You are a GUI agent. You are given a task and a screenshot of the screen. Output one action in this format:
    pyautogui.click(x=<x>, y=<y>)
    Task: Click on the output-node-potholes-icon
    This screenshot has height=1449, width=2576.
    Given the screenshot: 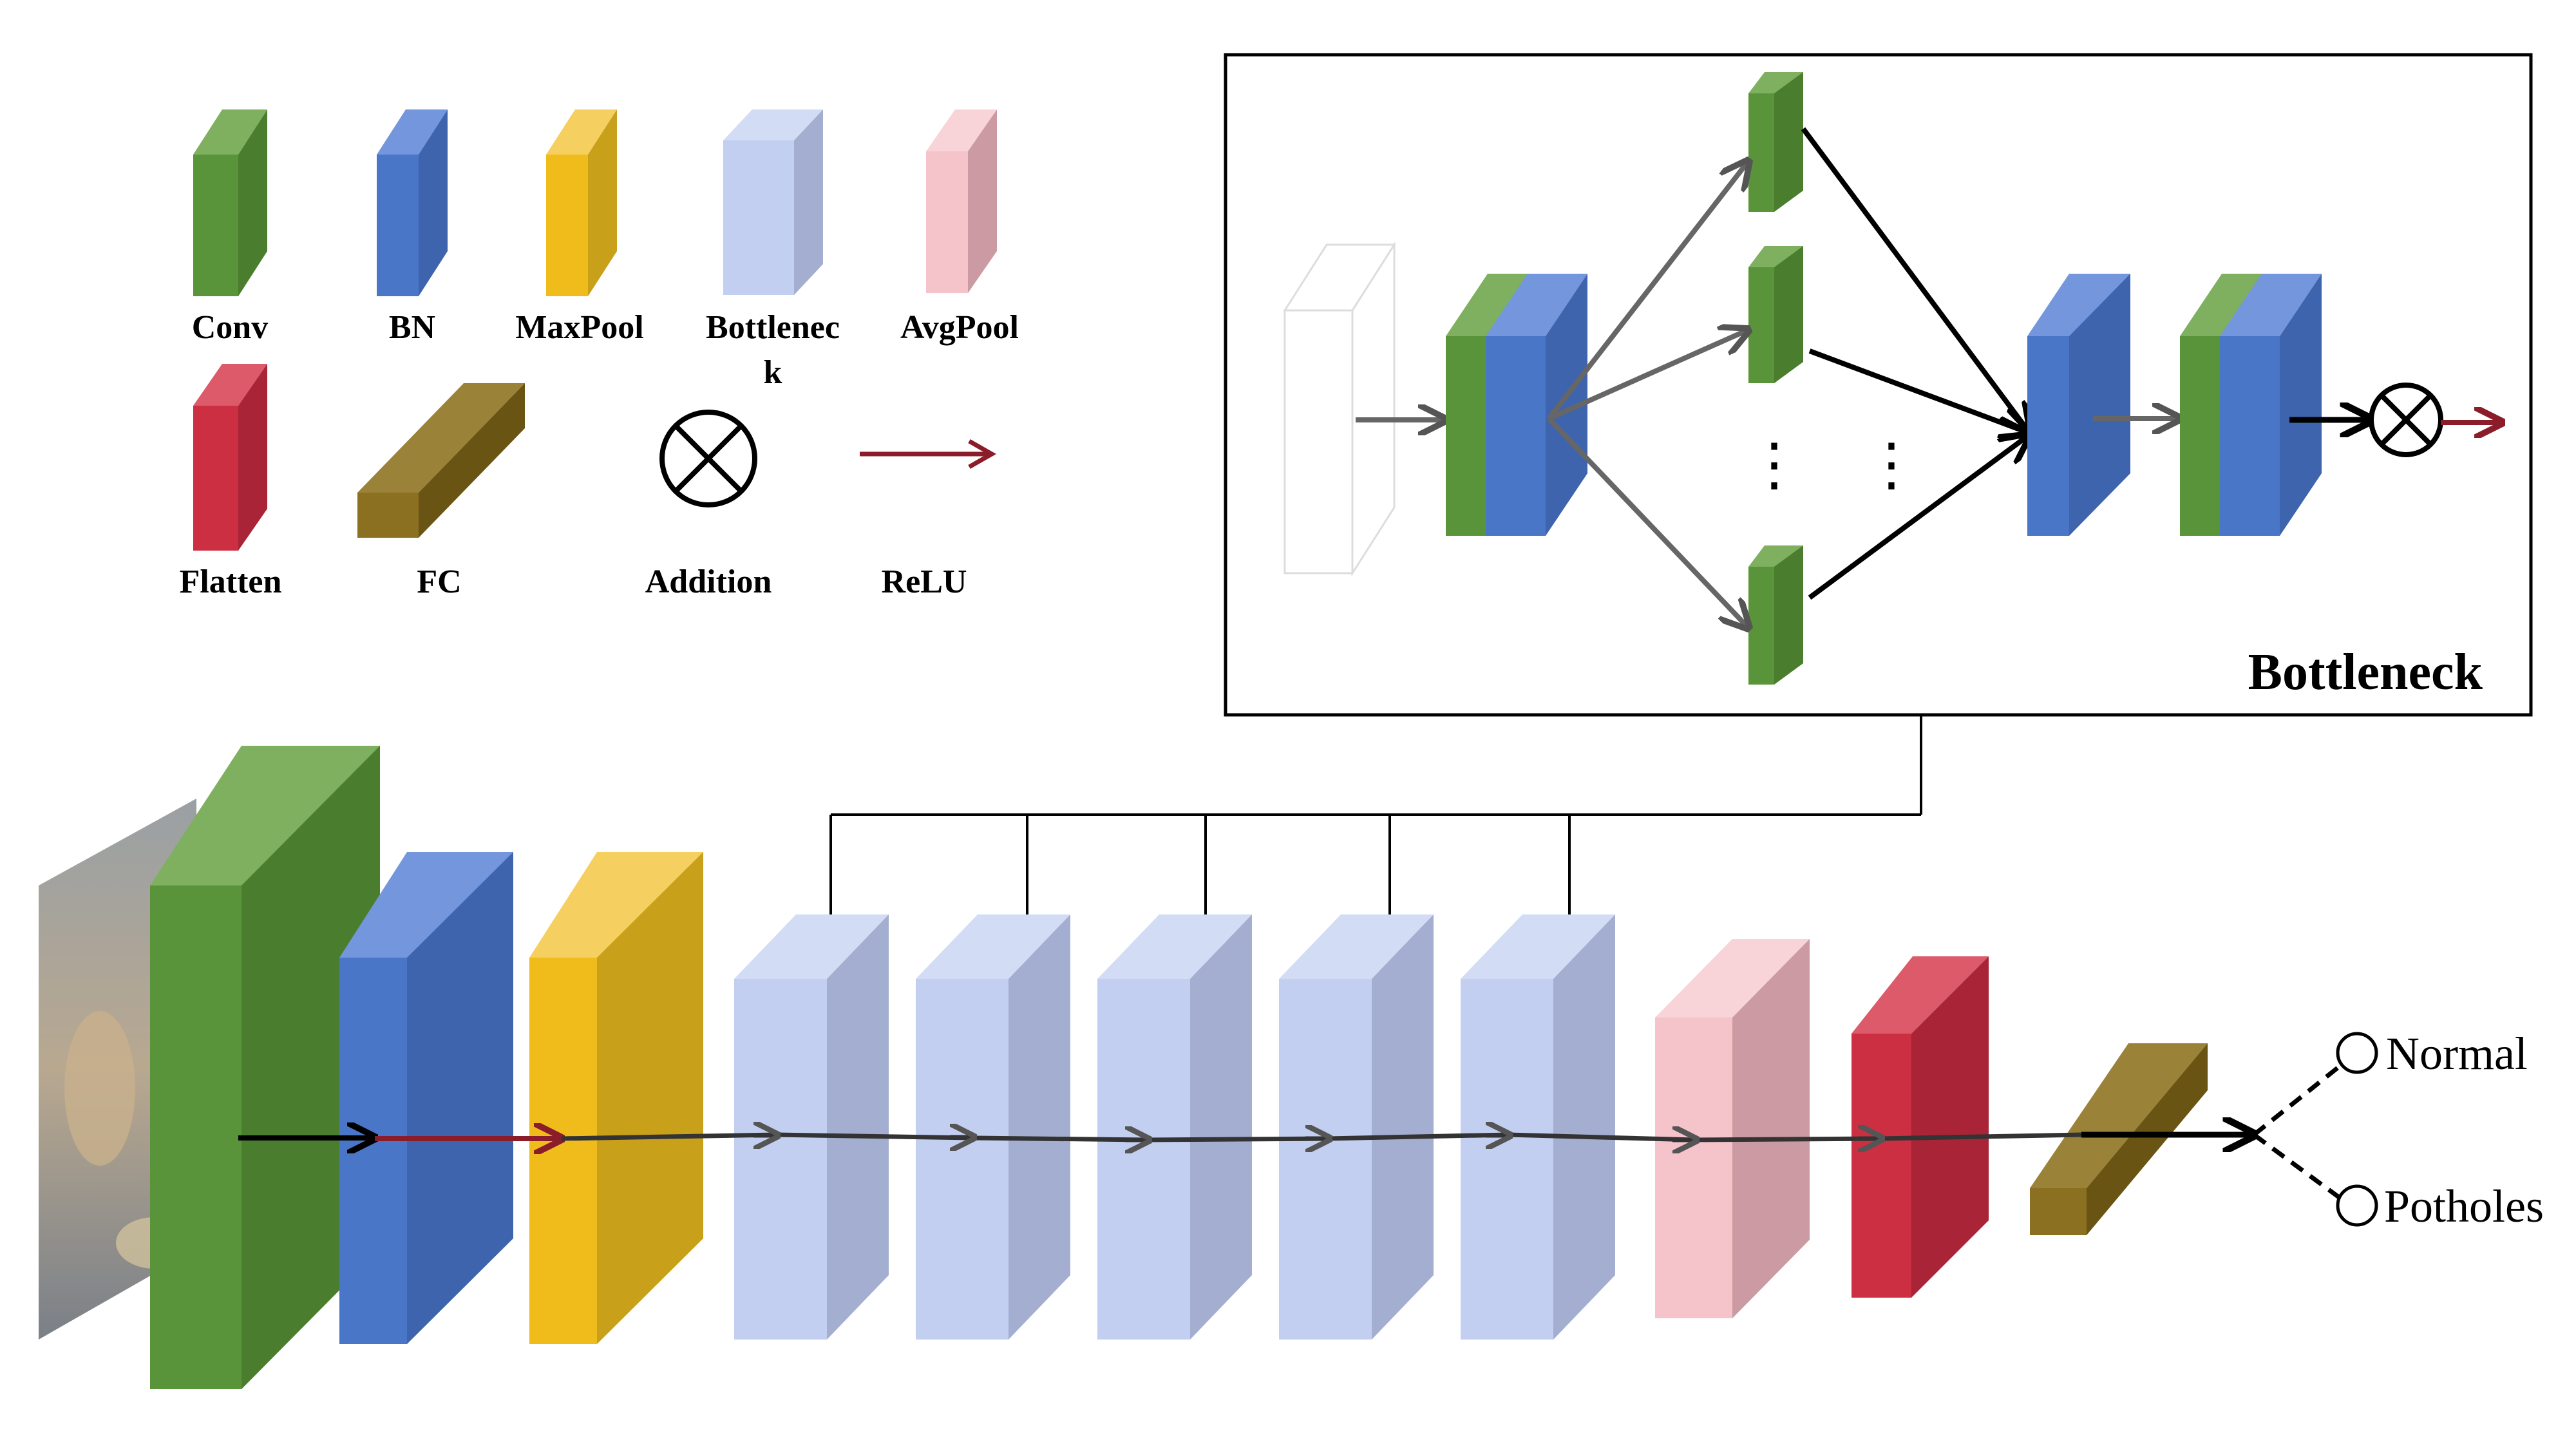 What is the action you would take?
    pyautogui.click(x=2357, y=1205)
    